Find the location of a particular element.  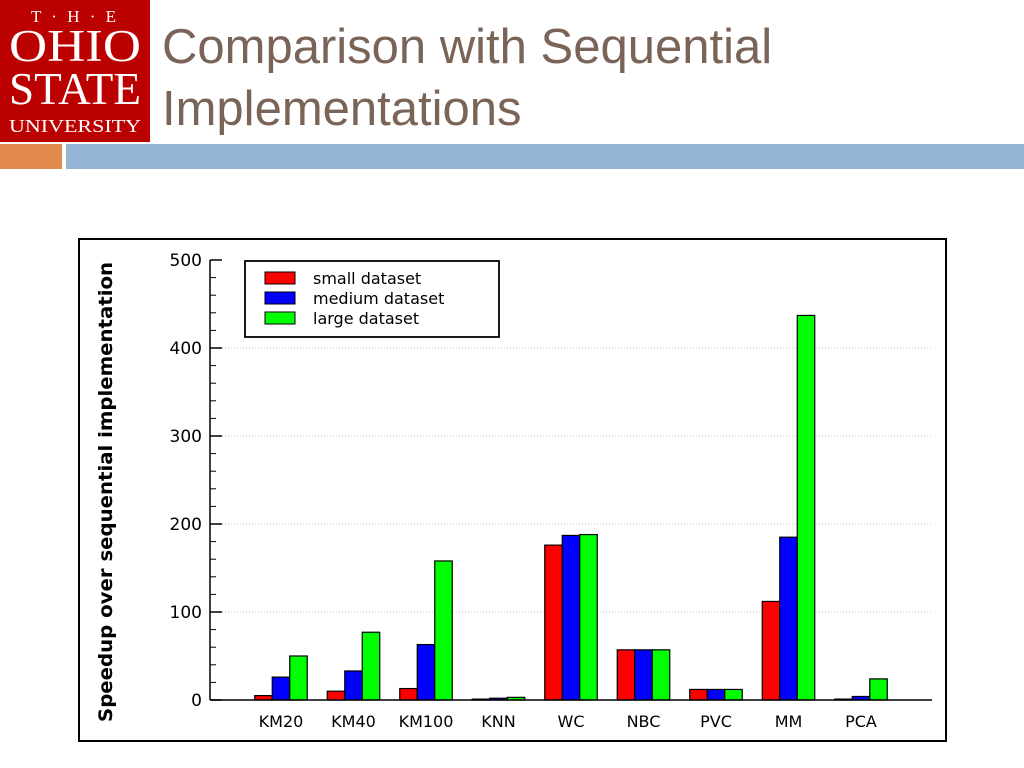

y-tick-label: 400 is located at coordinates (186, 349).